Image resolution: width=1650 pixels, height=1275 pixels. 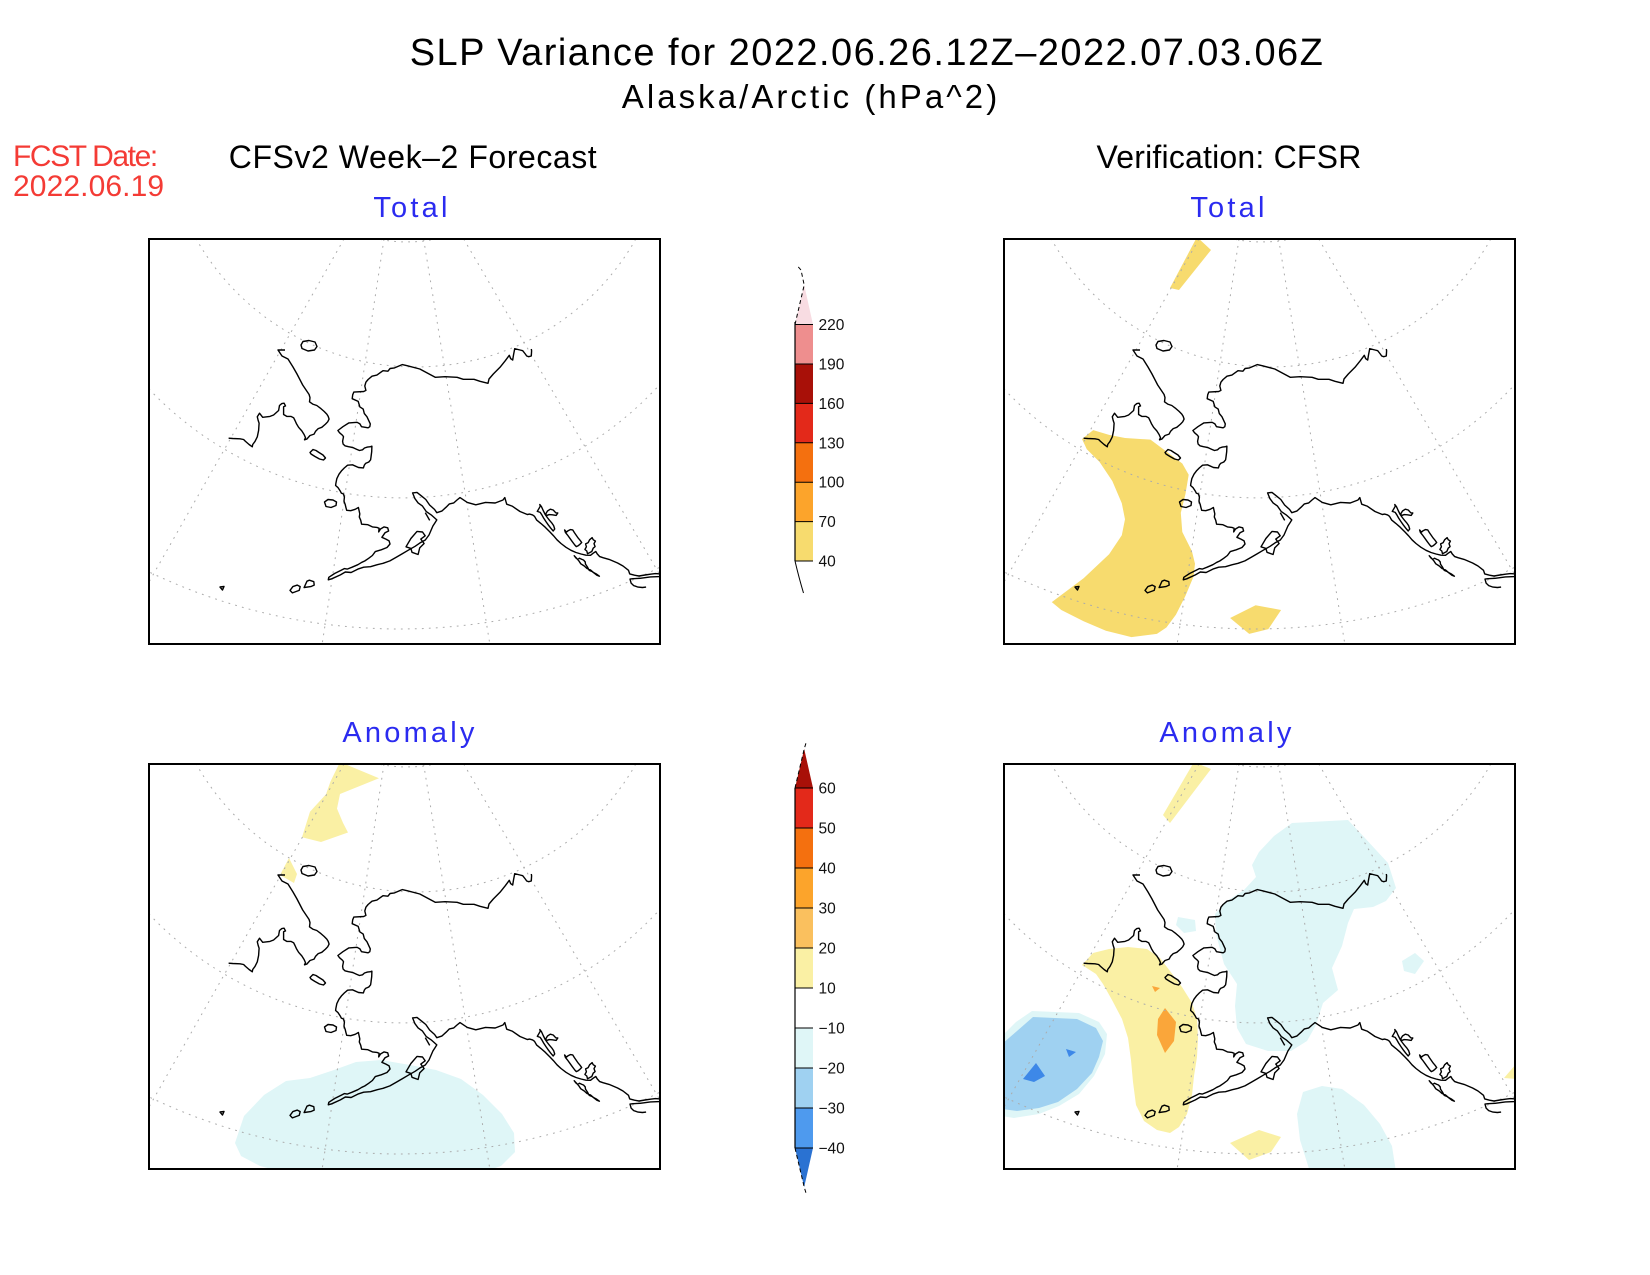 What do you see at coordinates (85, 156) in the screenshot?
I see `svg-text: FCST Date:` at bounding box center [85, 156].